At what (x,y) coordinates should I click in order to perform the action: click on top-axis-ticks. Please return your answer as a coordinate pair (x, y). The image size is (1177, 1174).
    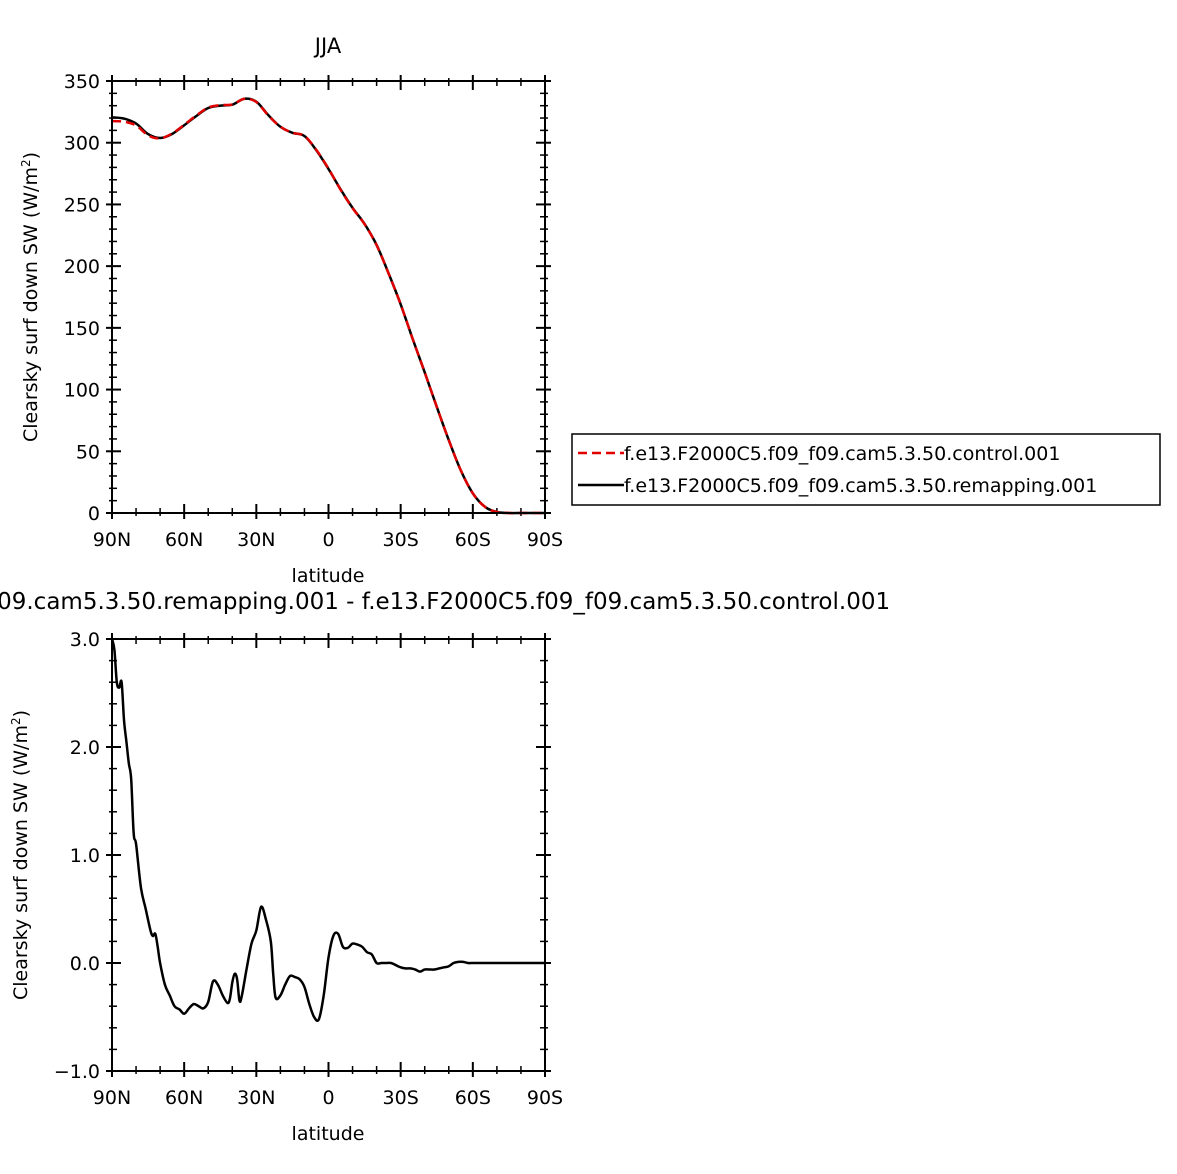
    Looking at the image, I should click on (328, 297).